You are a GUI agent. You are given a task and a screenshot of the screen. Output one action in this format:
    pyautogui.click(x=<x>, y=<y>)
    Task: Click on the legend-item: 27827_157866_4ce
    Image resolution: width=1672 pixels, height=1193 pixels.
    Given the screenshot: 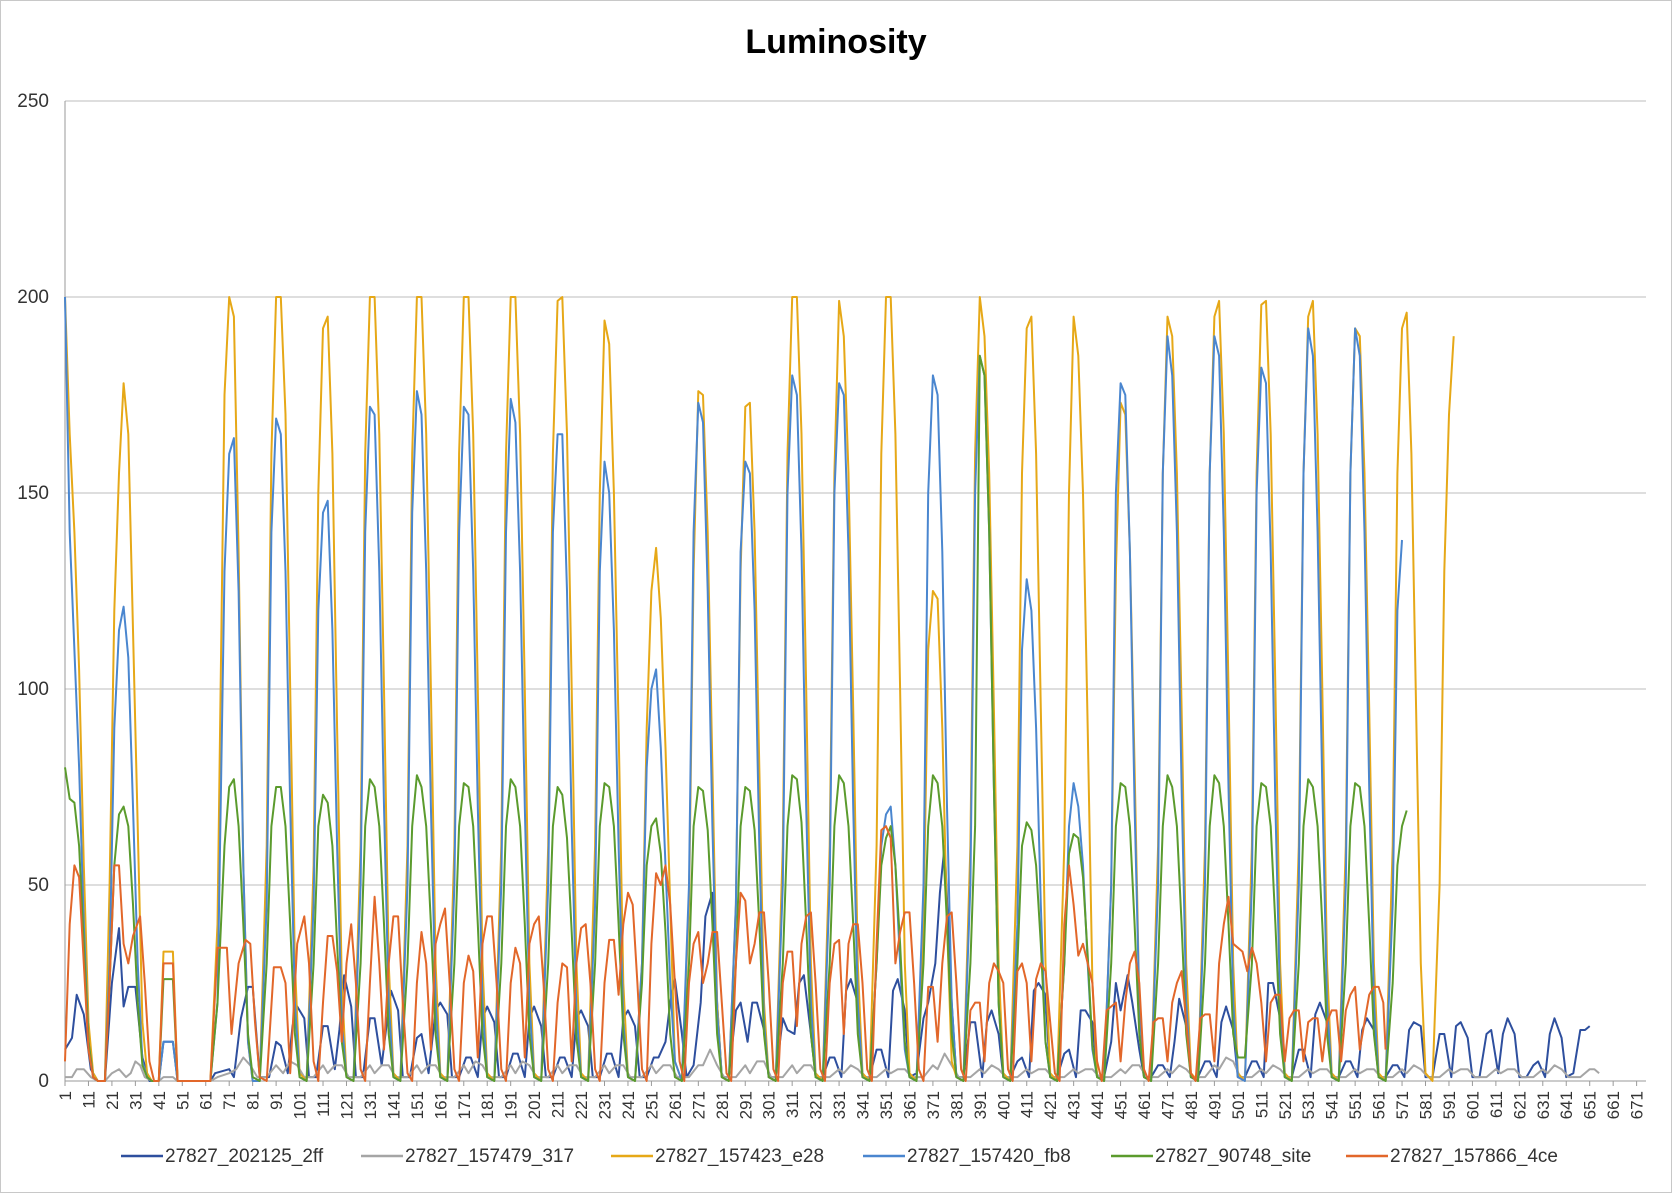 What is the action you would take?
    pyautogui.click(x=1452, y=1156)
    